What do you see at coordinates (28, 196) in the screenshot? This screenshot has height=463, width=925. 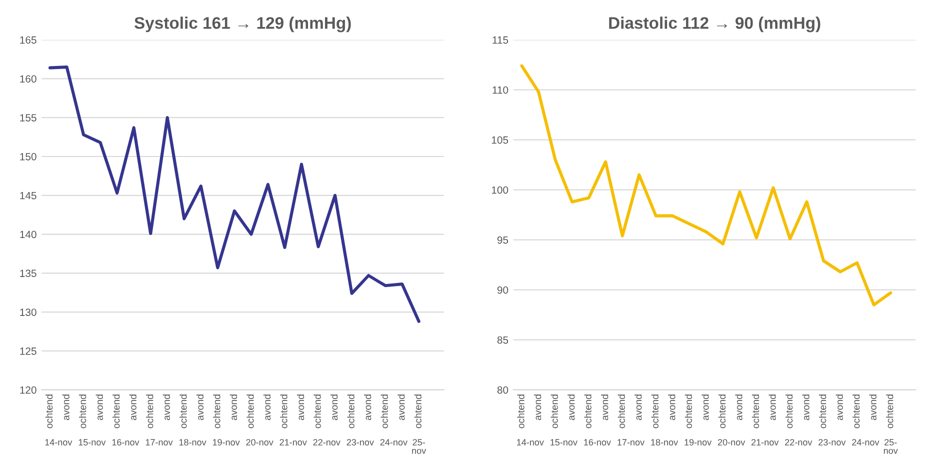 I see `y-tick-label: 145` at bounding box center [28, 196].